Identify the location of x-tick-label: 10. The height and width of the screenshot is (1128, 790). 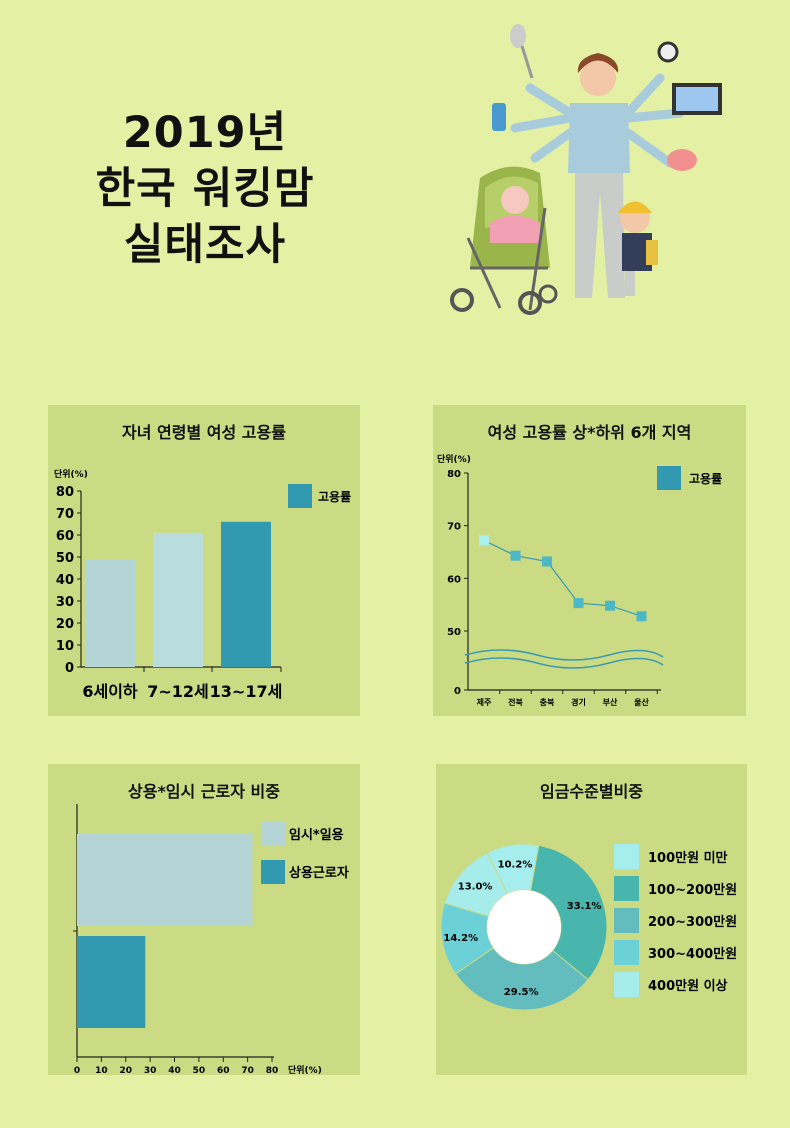
(101, 1070).